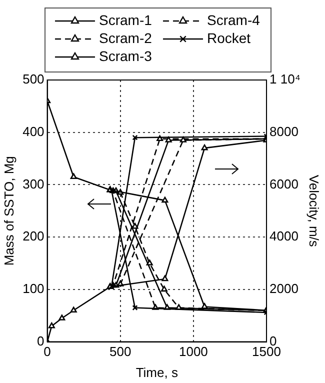 This screenshot has height=383, width=325. Describe the element at coordinates (233, 20) in the screenshot. I see `legend-label: Scram-4` at that location.